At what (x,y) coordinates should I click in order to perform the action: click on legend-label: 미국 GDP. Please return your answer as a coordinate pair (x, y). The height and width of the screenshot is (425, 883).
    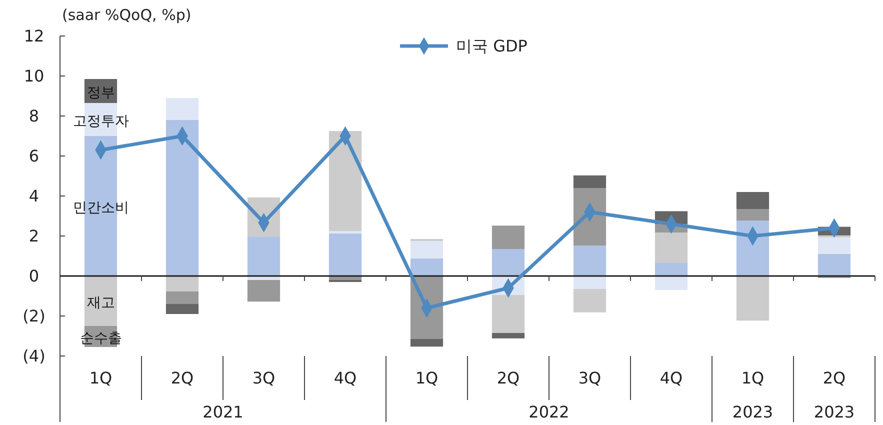
    Looking at the image, I should click on (492, 46).